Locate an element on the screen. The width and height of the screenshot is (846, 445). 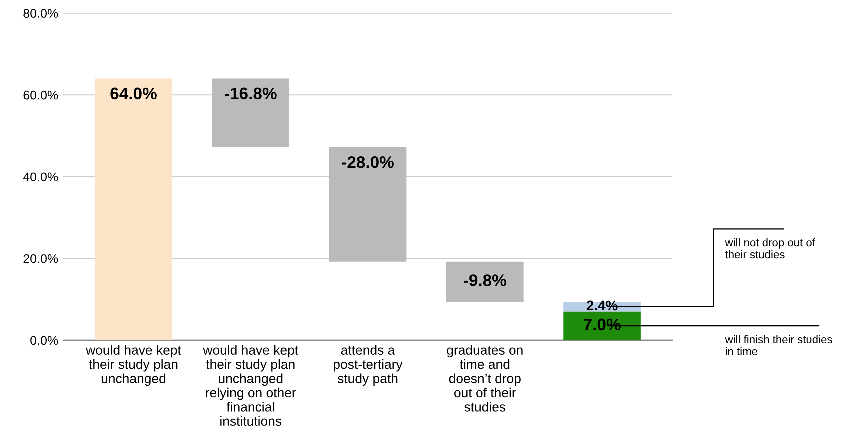
x-tick-label: would have kept their study plan unchanged relying on other financial institutions is located at coordinates (250, 385).